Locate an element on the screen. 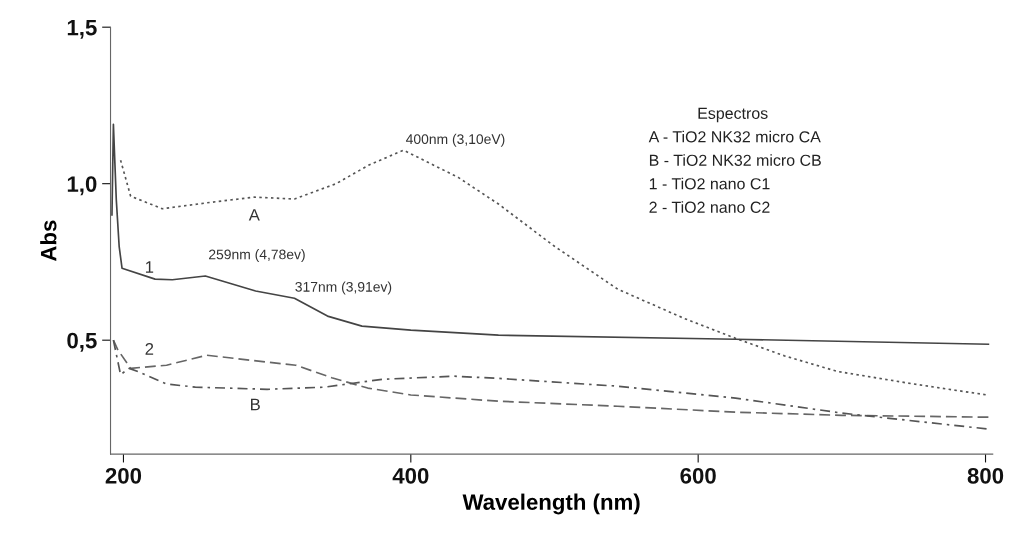  annotation: 2 is located at coordinates (149, 349).